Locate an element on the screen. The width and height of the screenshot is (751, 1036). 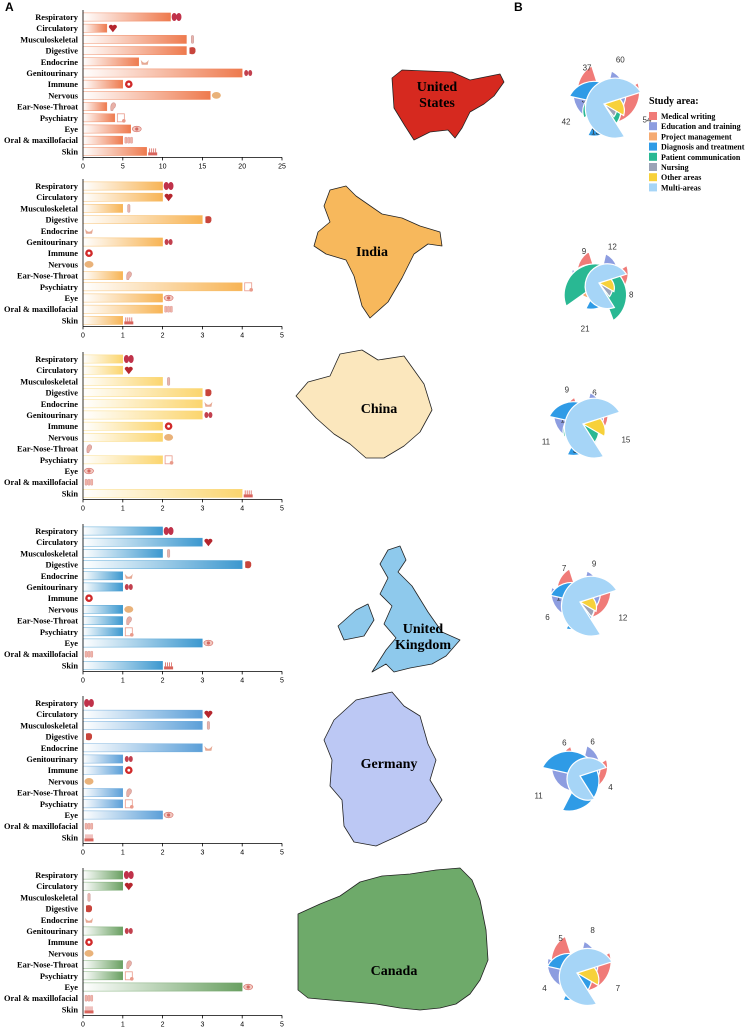
category-label: Nervous is located at coordinates (63, 781).